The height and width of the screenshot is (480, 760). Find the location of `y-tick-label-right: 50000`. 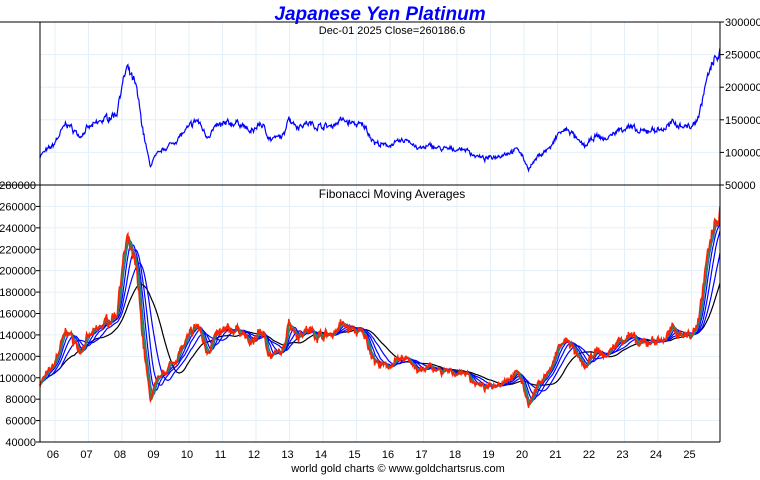

y-tick-label-right: 50000 is located at coordinates (740, 186).